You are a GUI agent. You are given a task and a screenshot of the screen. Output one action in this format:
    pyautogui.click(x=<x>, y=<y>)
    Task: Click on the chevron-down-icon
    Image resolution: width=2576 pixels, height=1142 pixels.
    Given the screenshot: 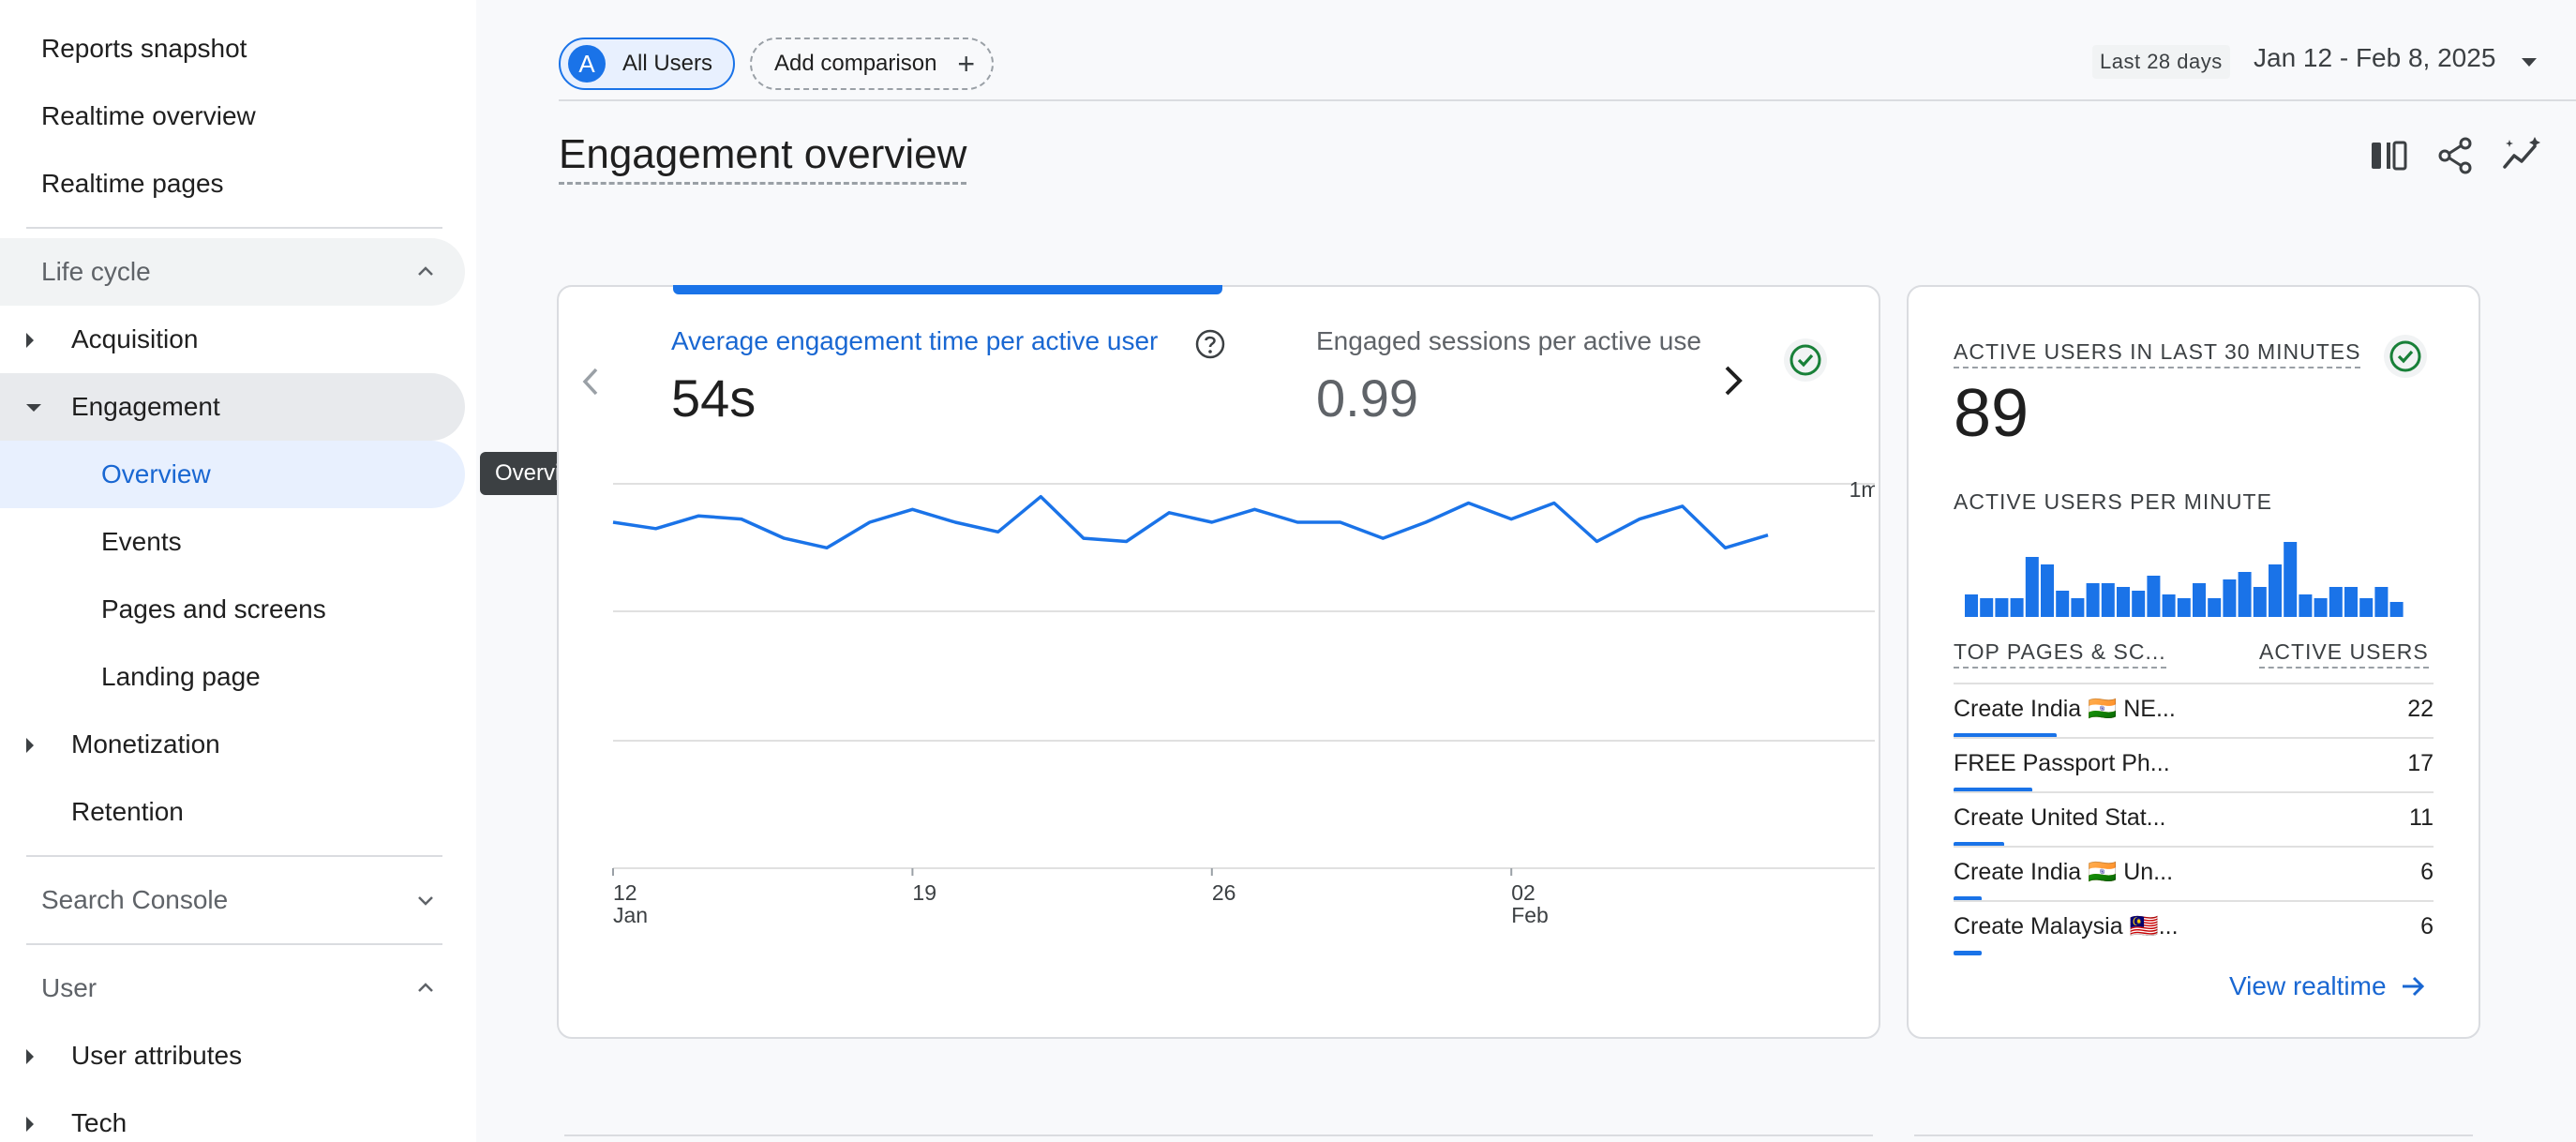 What is the action you would take?
    pyautogui.click(x=425, y=901)
    